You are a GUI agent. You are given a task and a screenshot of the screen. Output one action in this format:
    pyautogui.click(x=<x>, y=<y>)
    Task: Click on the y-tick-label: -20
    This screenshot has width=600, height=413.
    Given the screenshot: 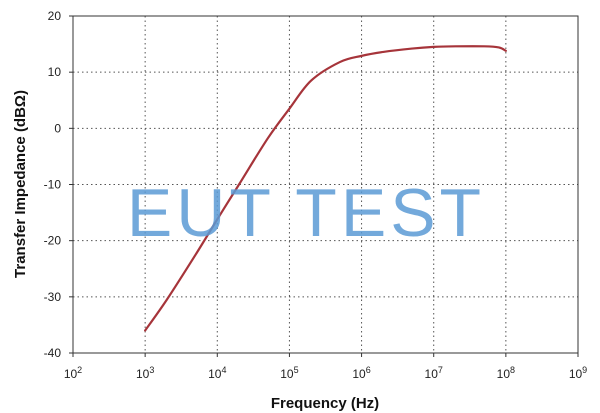 What is the action you would take?
    pyautogui.click(x=53, y=241)
    